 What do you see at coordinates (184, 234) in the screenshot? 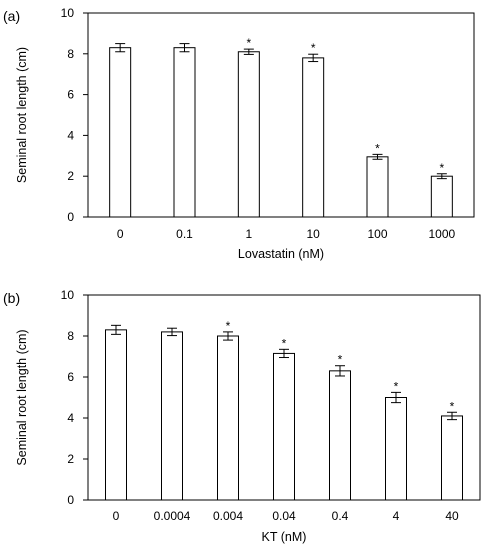
I see `x-tick-label: 0.1` at bounding box center [184, 234].